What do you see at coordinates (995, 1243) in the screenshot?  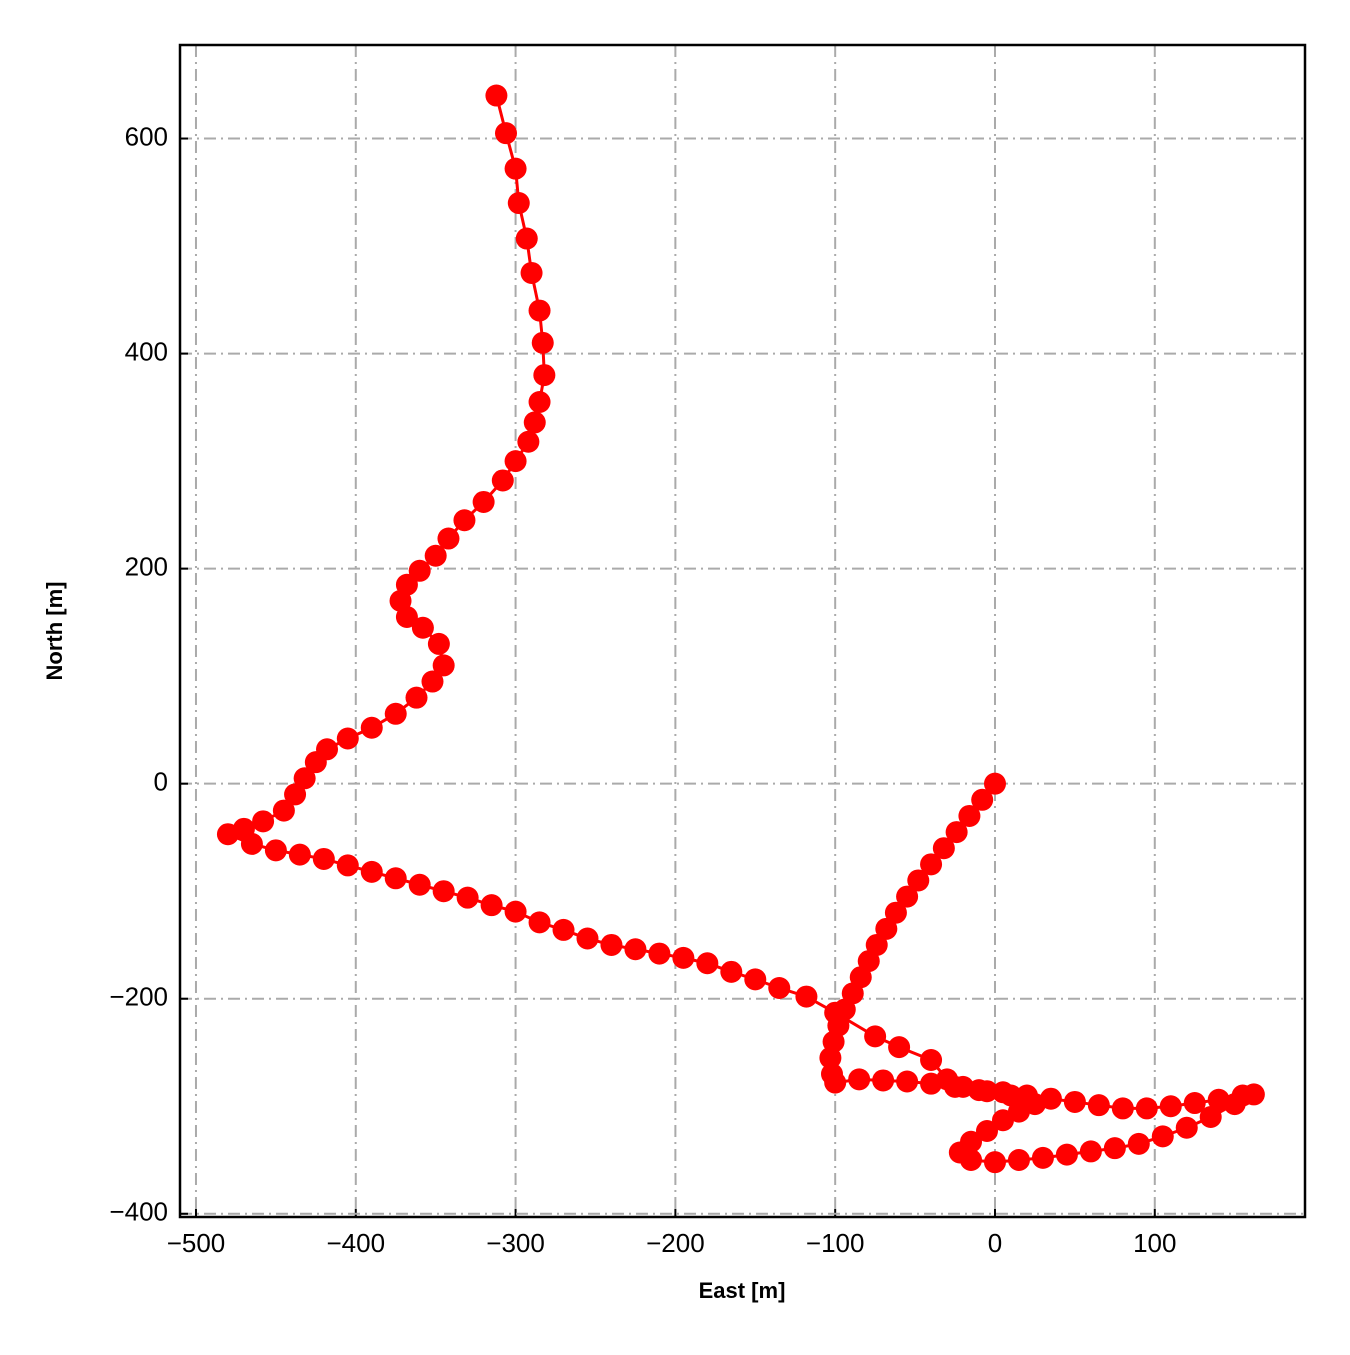 I see `x-tick-label: 0` at bounding box center [995, 1243].